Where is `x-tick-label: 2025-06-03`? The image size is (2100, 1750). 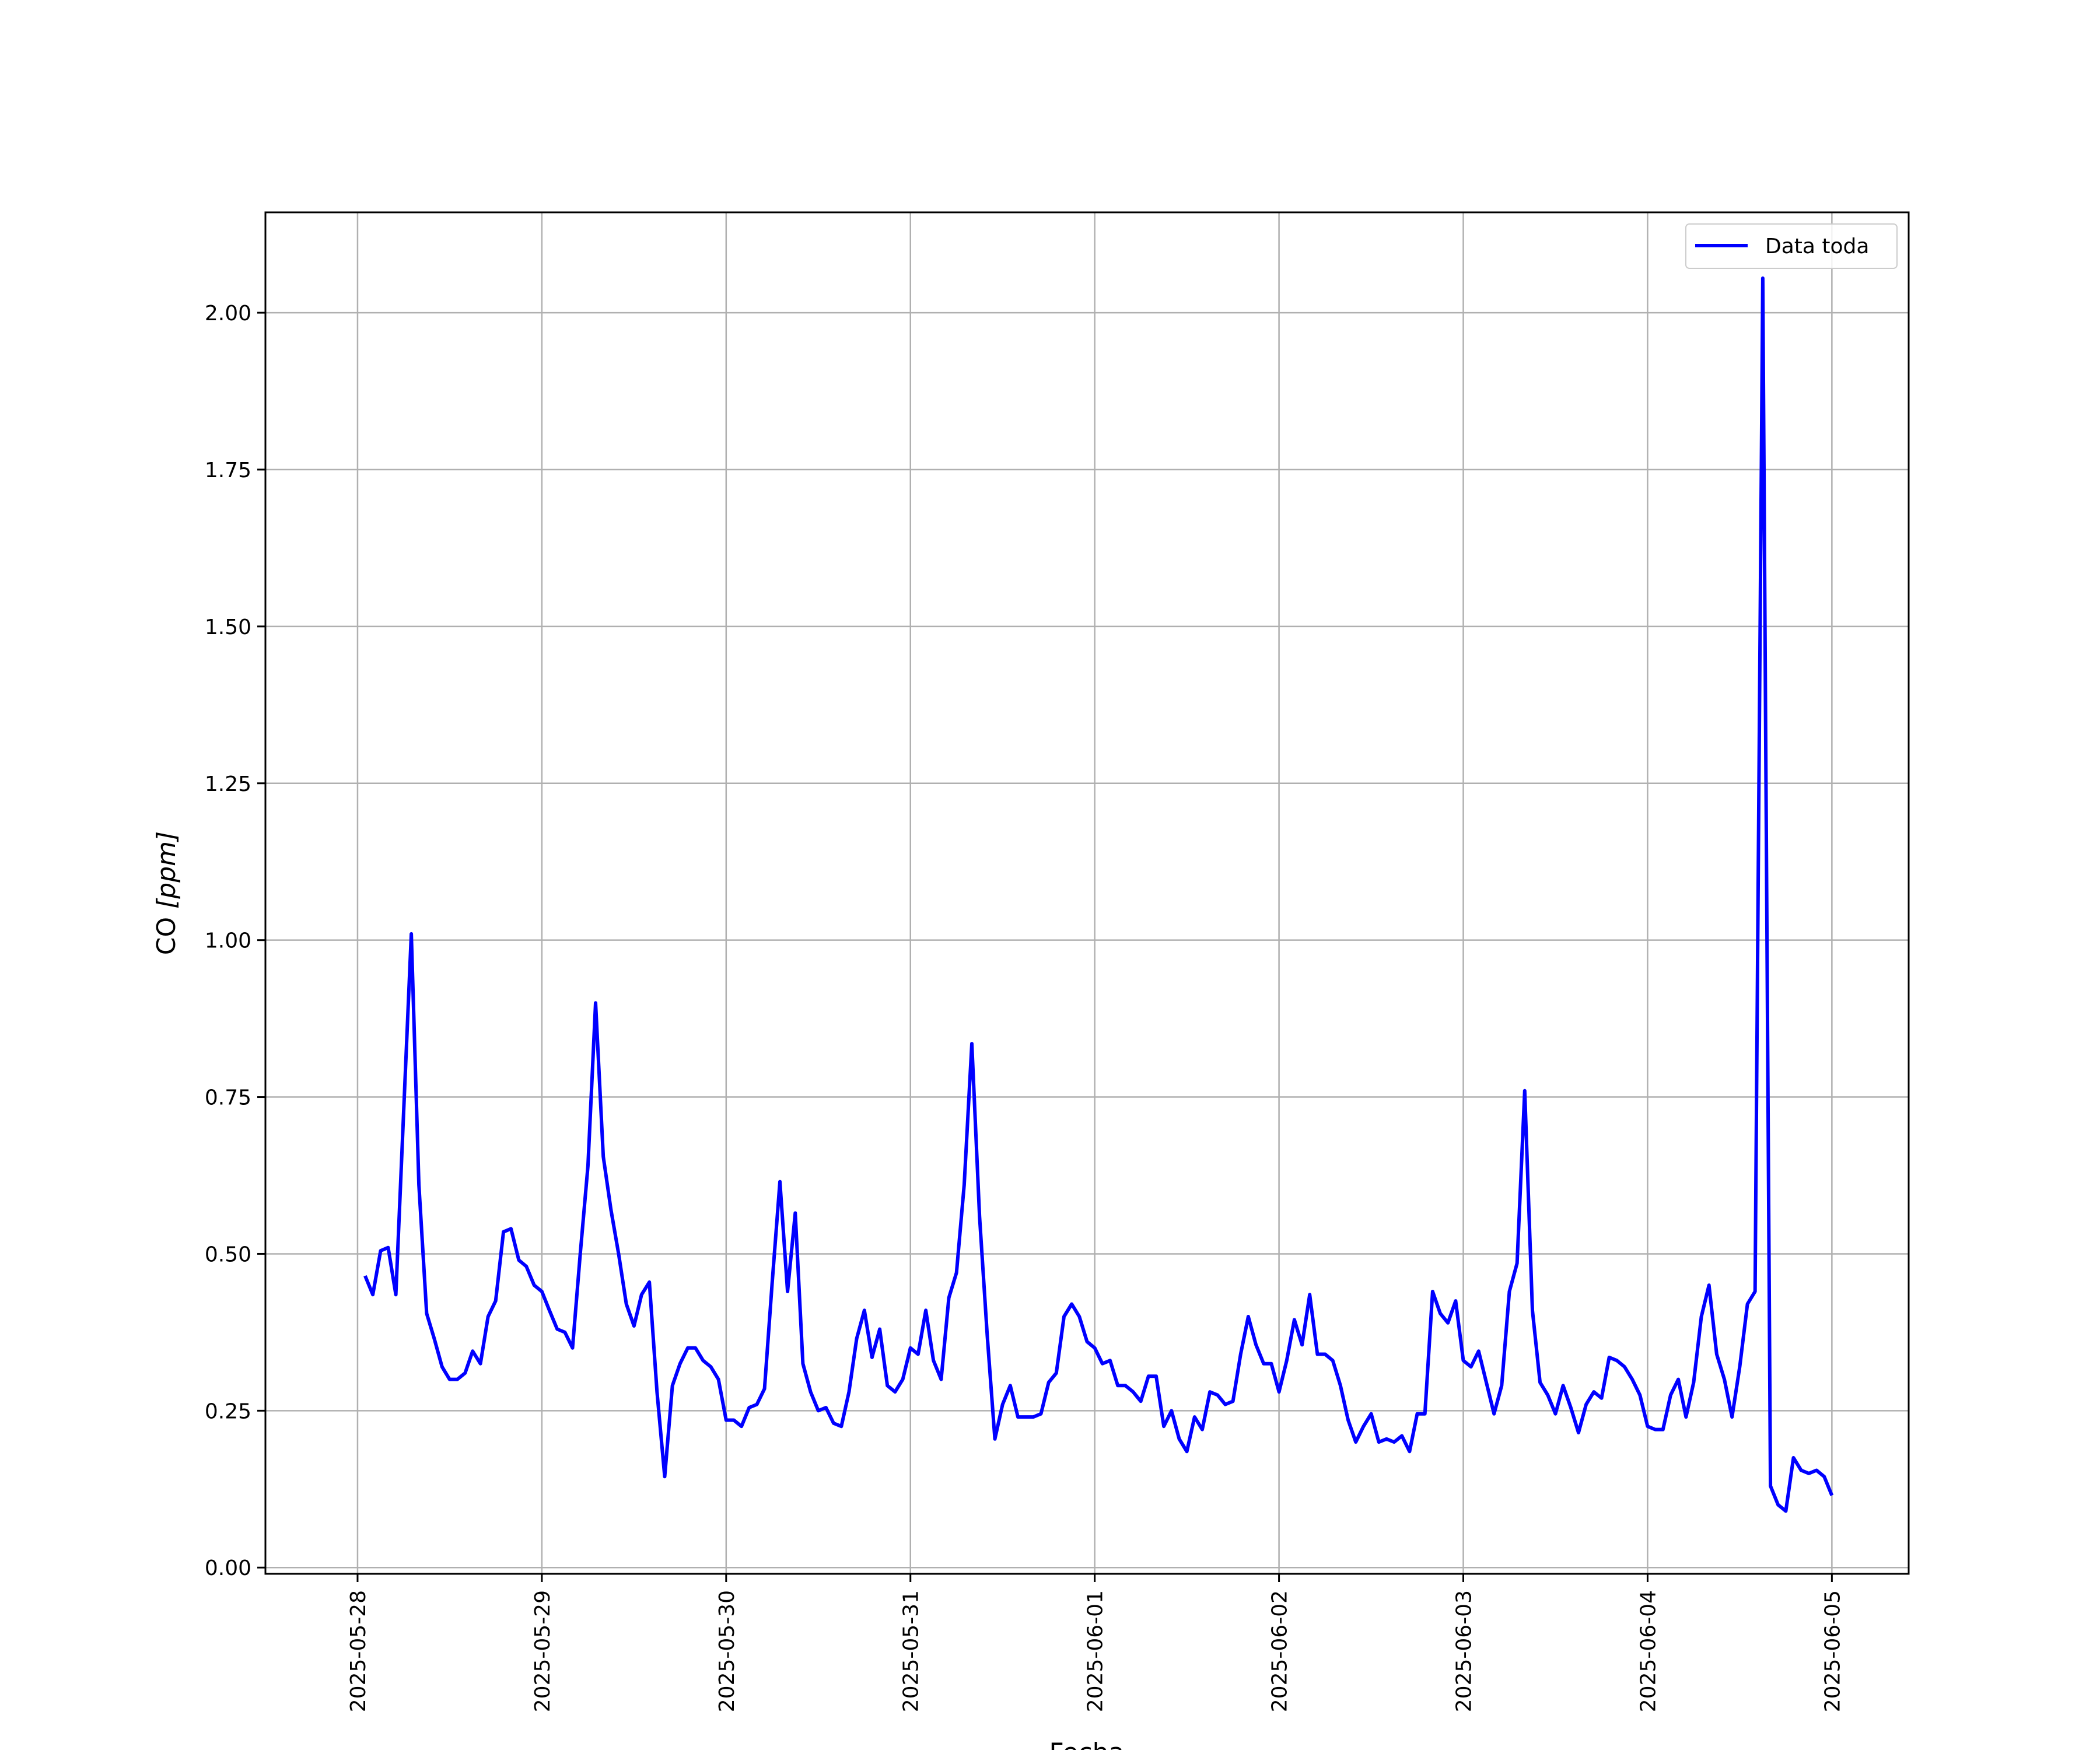
x-tick-label: 2025-06-03 is located at coordinates (1464, 1651).